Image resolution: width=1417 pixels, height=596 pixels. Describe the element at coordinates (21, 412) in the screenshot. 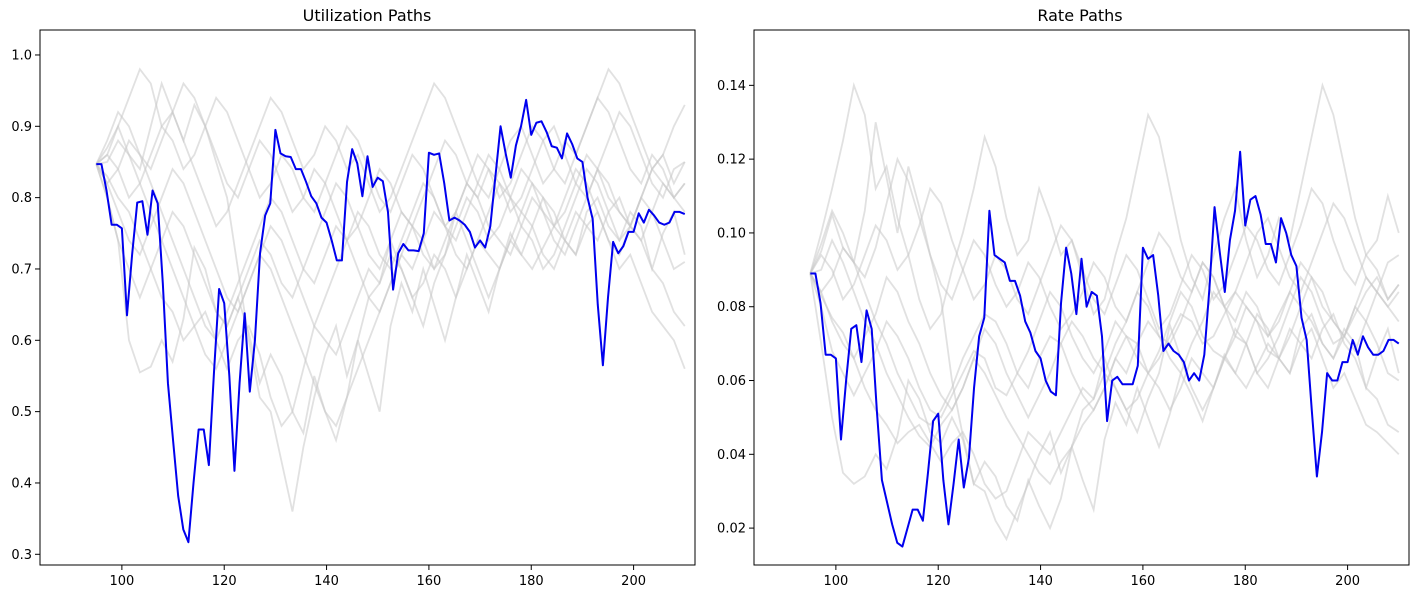

I see `y-tick-label: 0.5` at that location.